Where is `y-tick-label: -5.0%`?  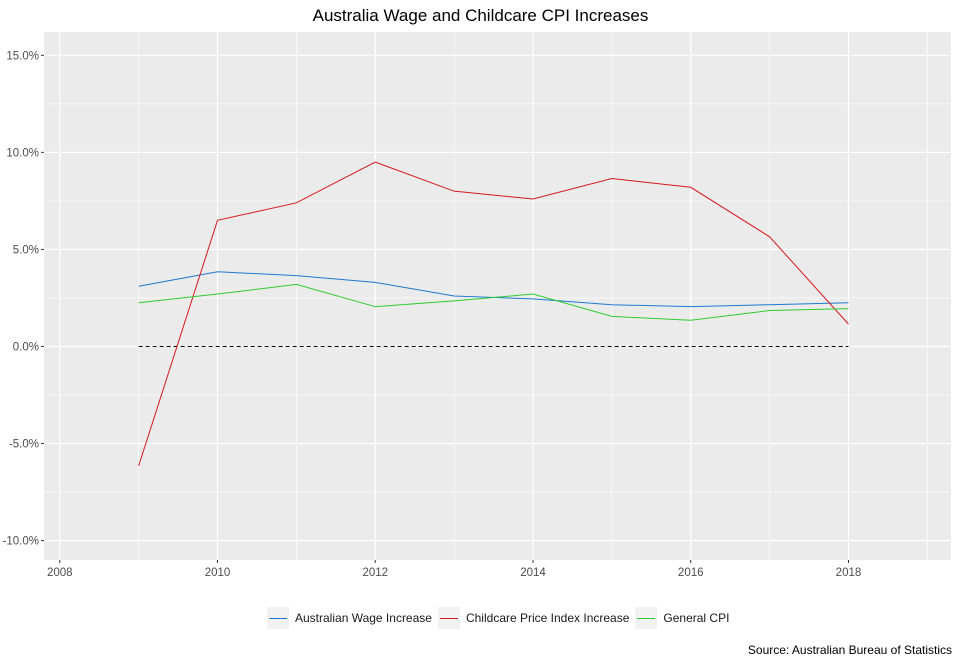
y-tick-label: -5.0% is located at coordinates (24, 445).